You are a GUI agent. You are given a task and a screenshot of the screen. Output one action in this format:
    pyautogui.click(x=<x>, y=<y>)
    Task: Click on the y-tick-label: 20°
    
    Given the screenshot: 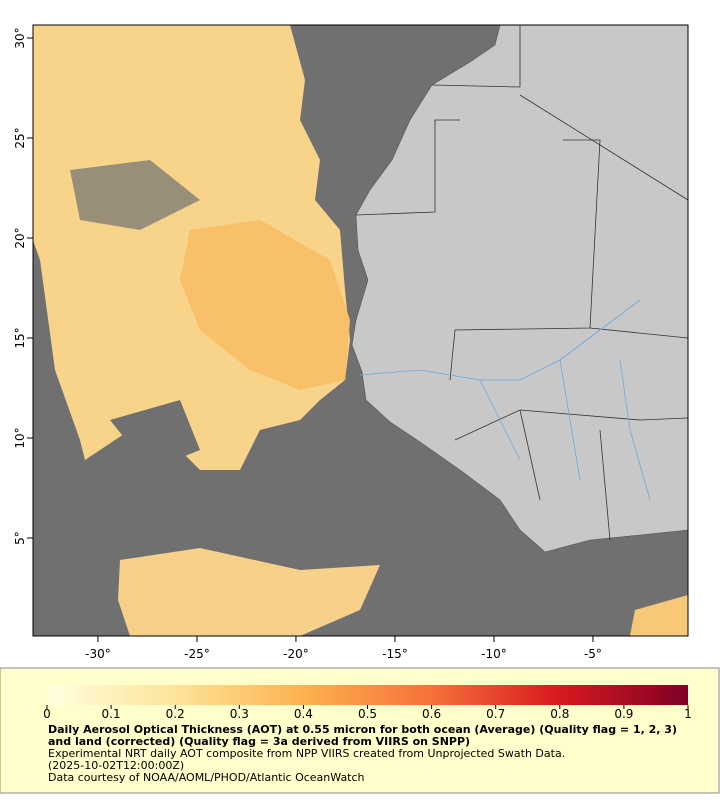 What is the action you would take?
    pyautogui.click(x=20, y=237)
    